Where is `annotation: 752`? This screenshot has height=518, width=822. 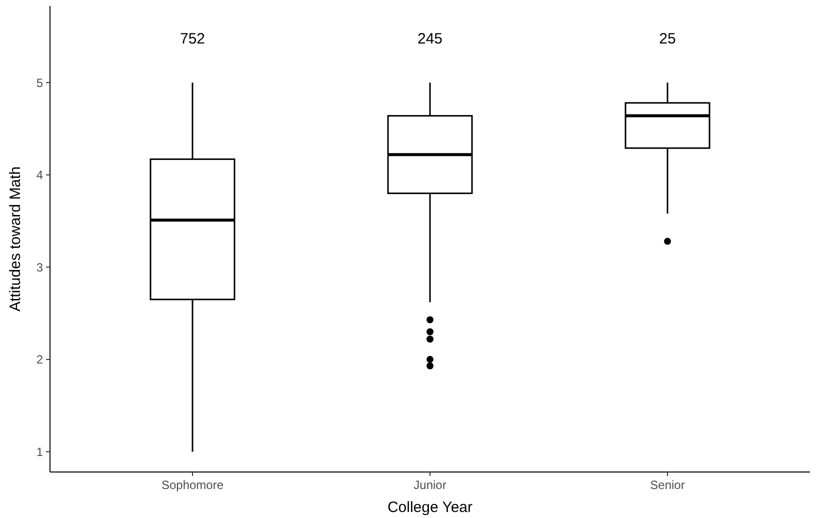
annotation: 752 is located at coordinates (193, 39).